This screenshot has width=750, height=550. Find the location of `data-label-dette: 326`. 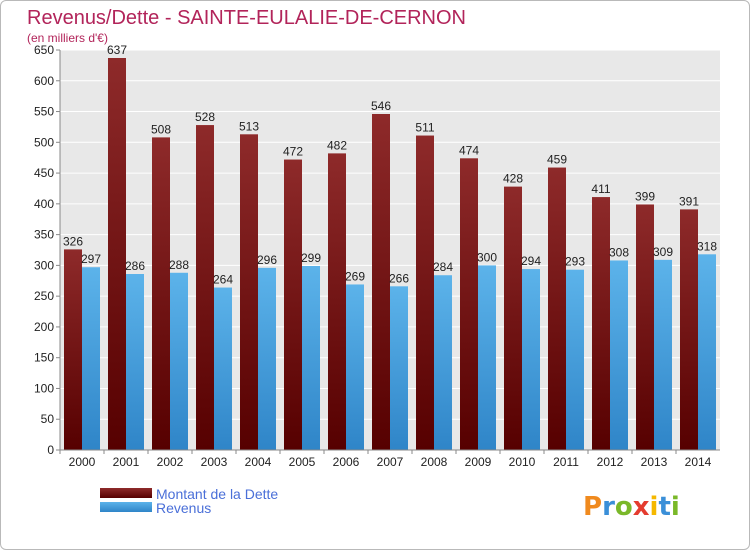

data-label-dette: 326 is located at coordinates (73, 241).